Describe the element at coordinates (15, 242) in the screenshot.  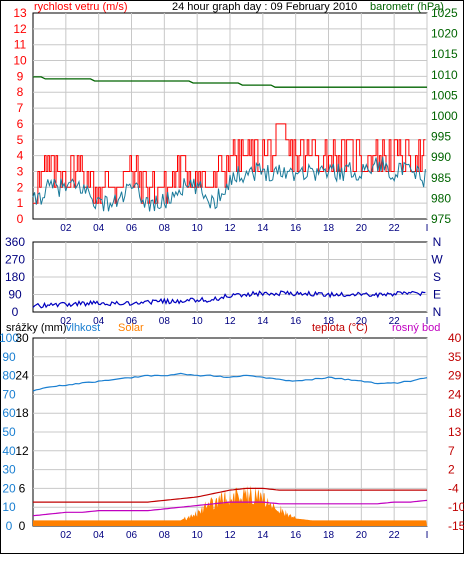
I see `direction-y-tick: 360` at that location.